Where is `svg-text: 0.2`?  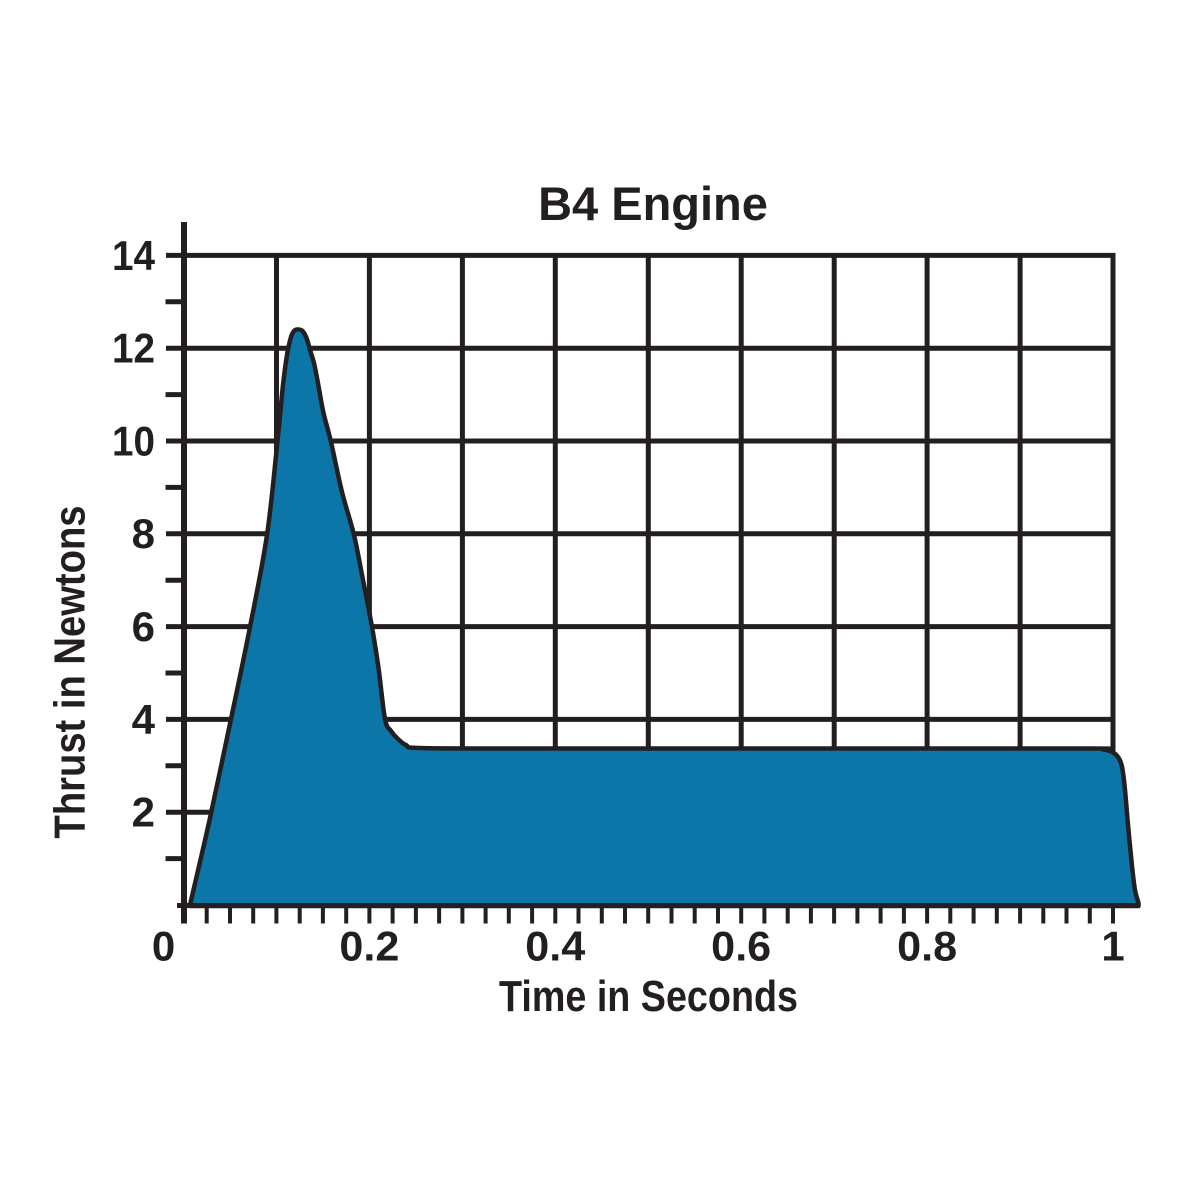 svg-text: 0.2 is located at coordinates (369, 946).